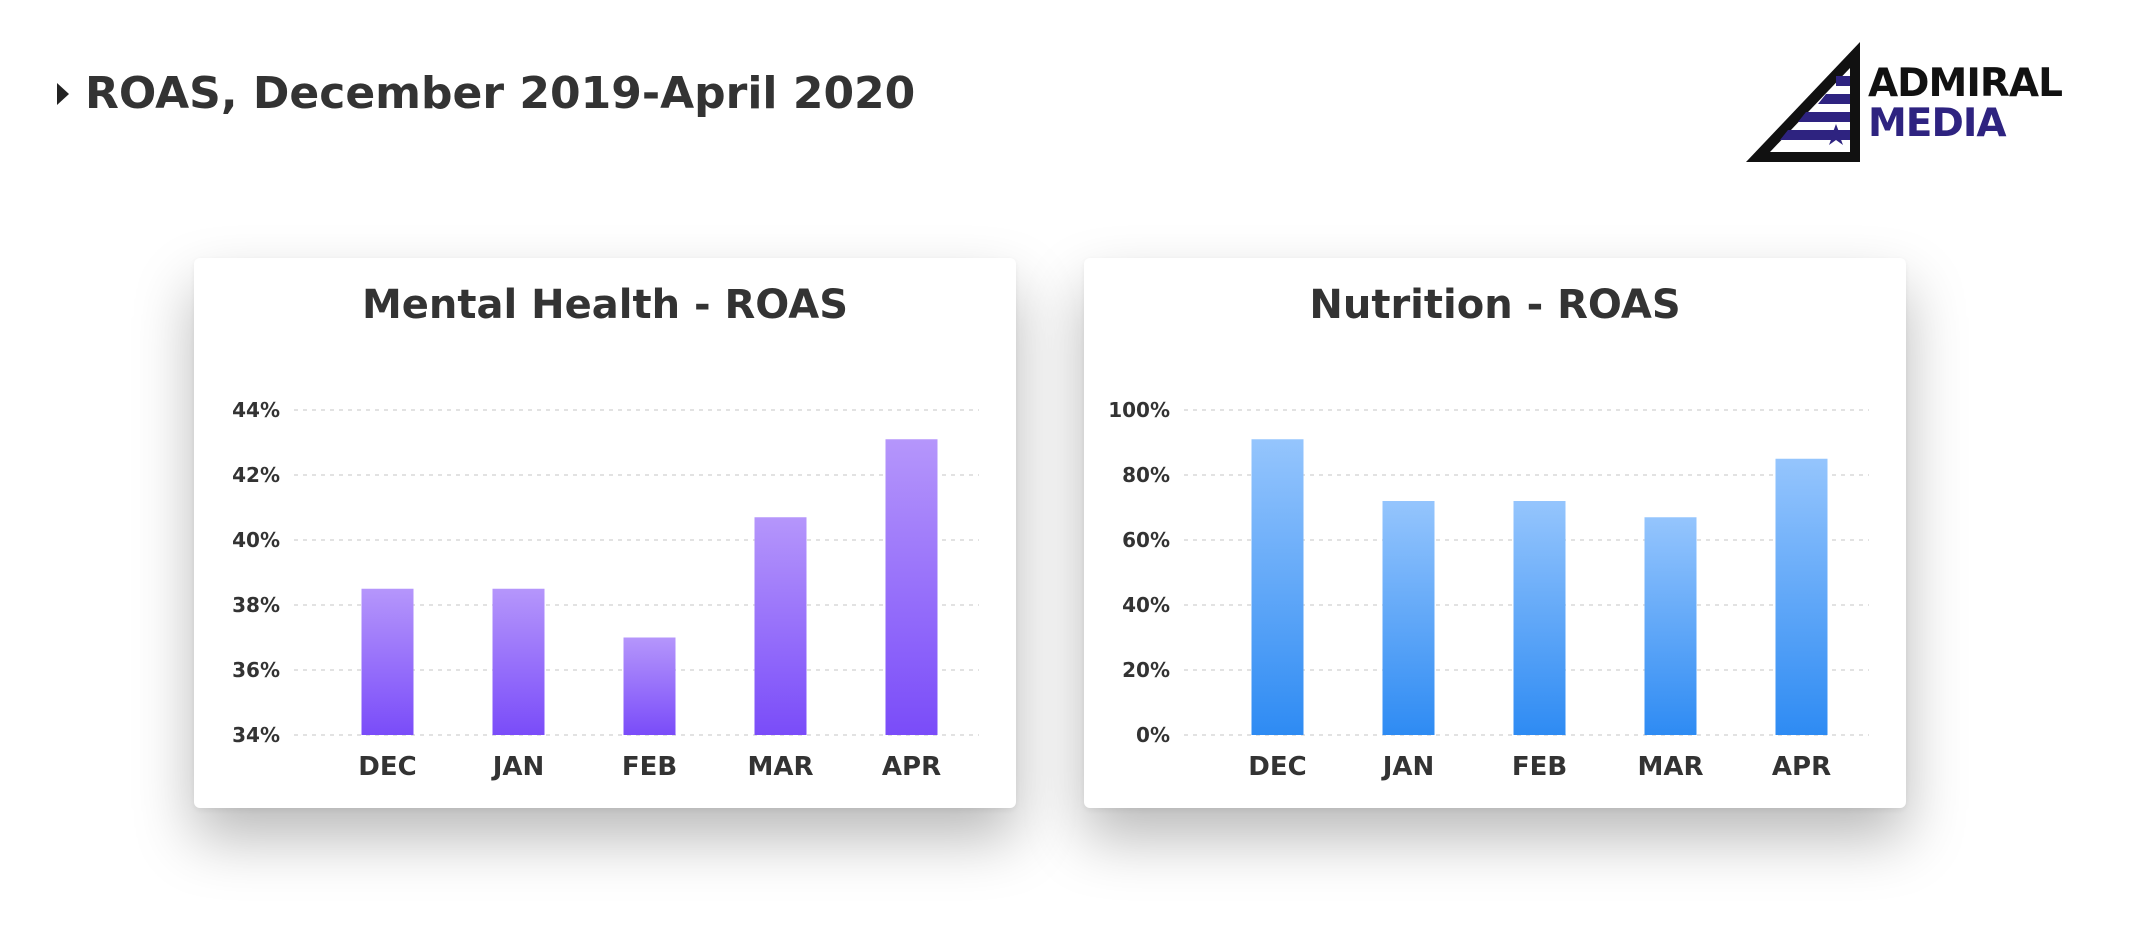 This screenshot has height=950, width=2134. Describe the element at coordinates (604, 305) in the screenshot. I see `chart-title: Mental Health - ROAS` at that location.